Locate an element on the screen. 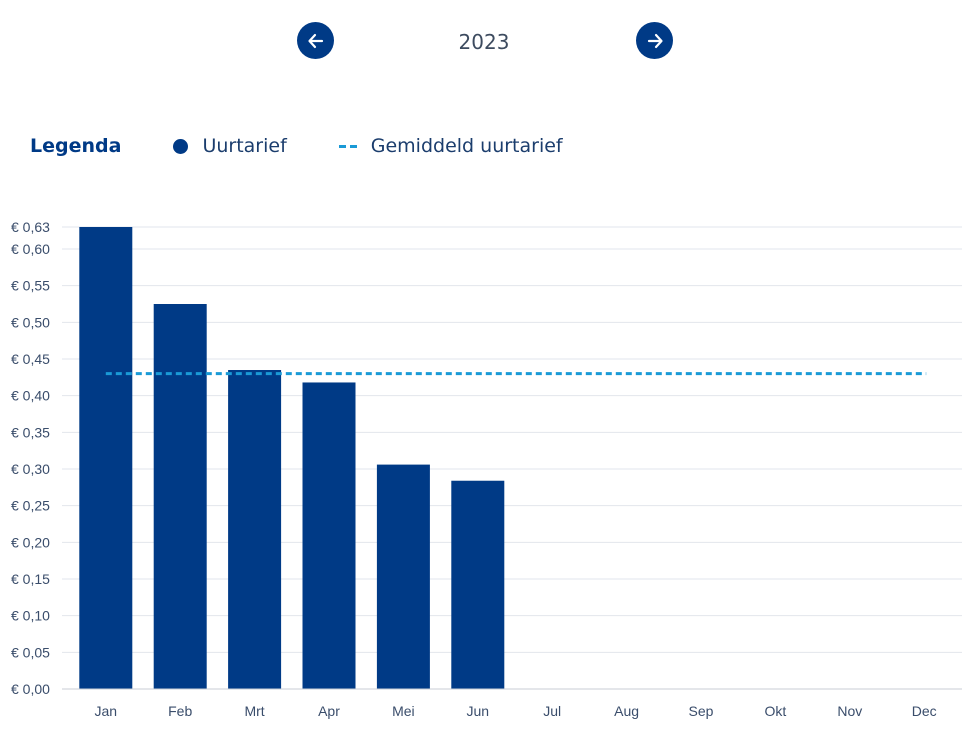 The width and height of the screenshot is (967, 736). x-tick-label: Apr is located at coordinates (329, 711).